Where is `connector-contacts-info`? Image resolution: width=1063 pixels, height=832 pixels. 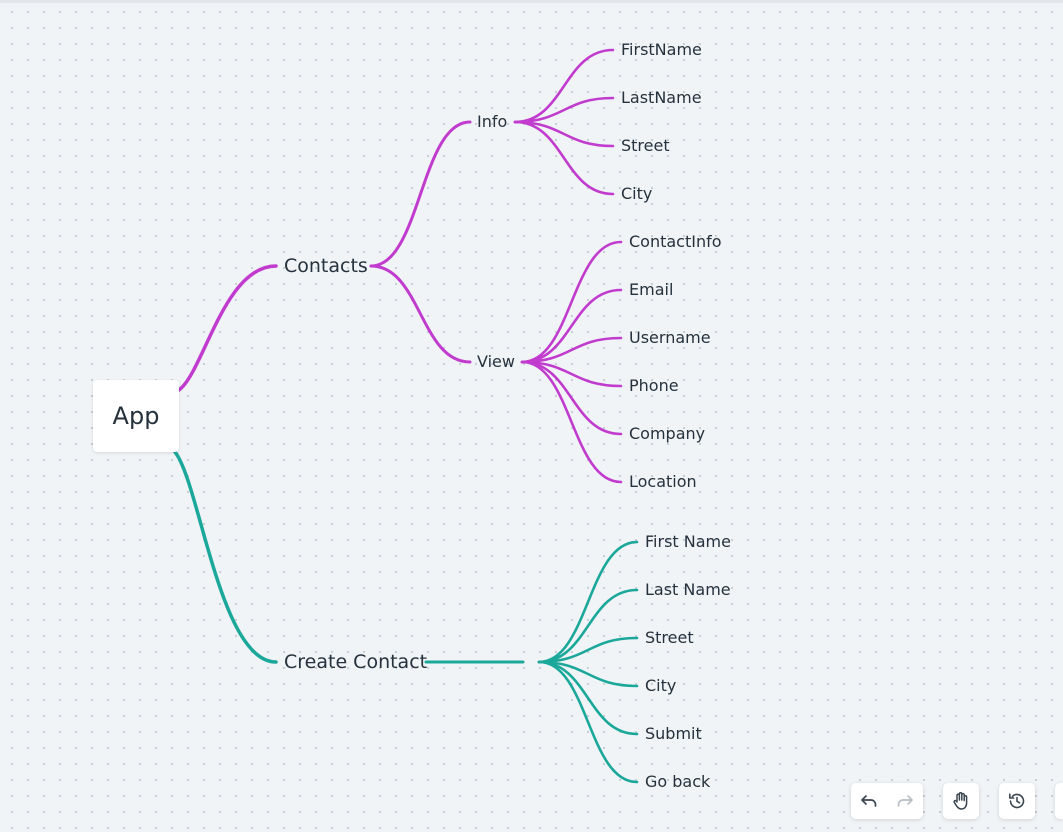
connector-contacts-info is located at coordinates (420, 194).